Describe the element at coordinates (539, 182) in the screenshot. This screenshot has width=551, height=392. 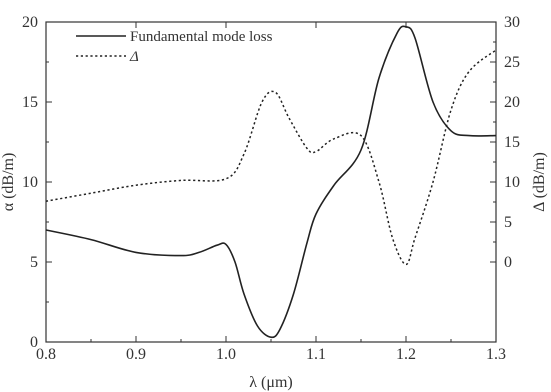
I see `y-right-axis-title: Δ (dB/m)` at that location.